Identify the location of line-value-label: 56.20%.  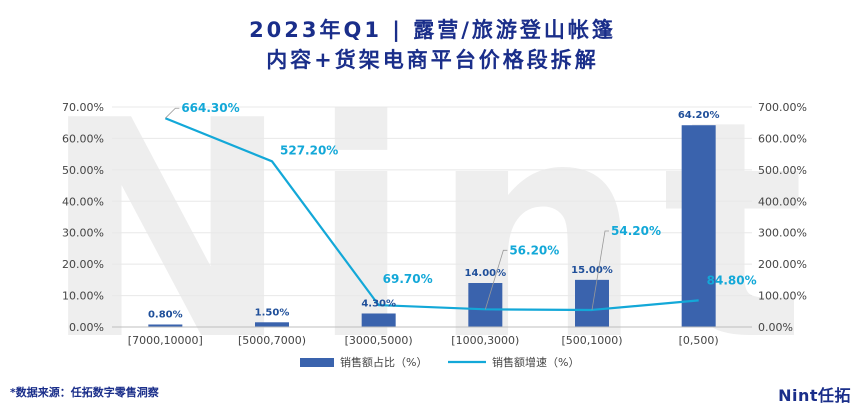
(534, 250).